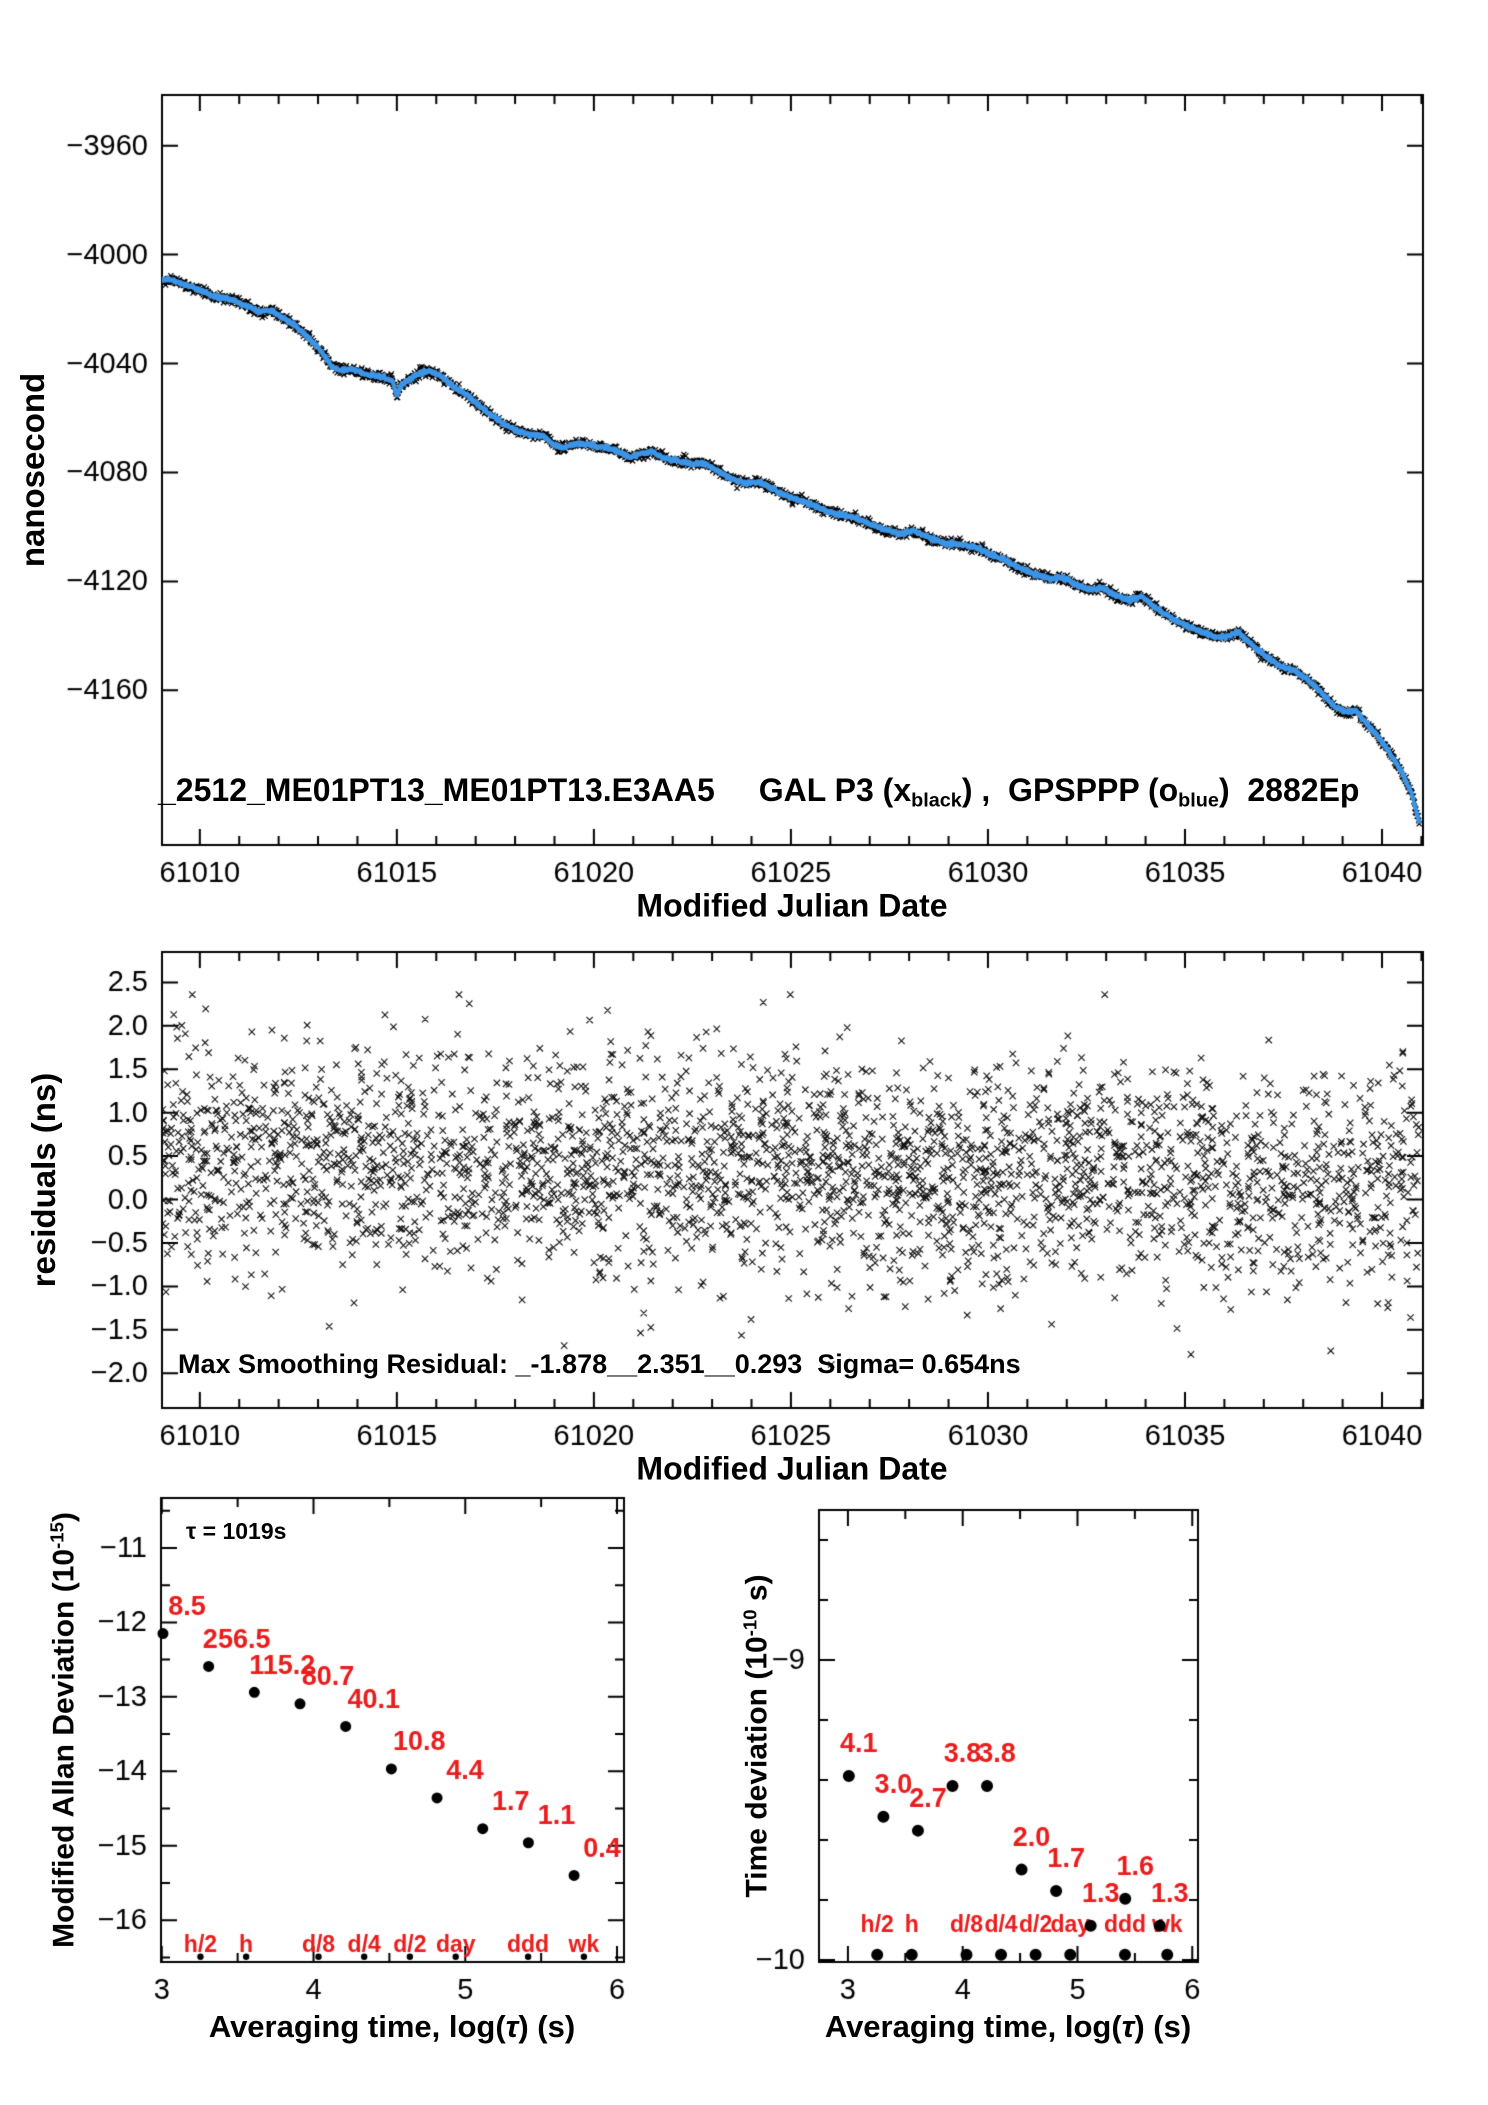  What do you see at coordinates (835, 790) in the screenshot?
I see `annotation-gal-series: GAL P3 (x` at bounding box center [835, 790].